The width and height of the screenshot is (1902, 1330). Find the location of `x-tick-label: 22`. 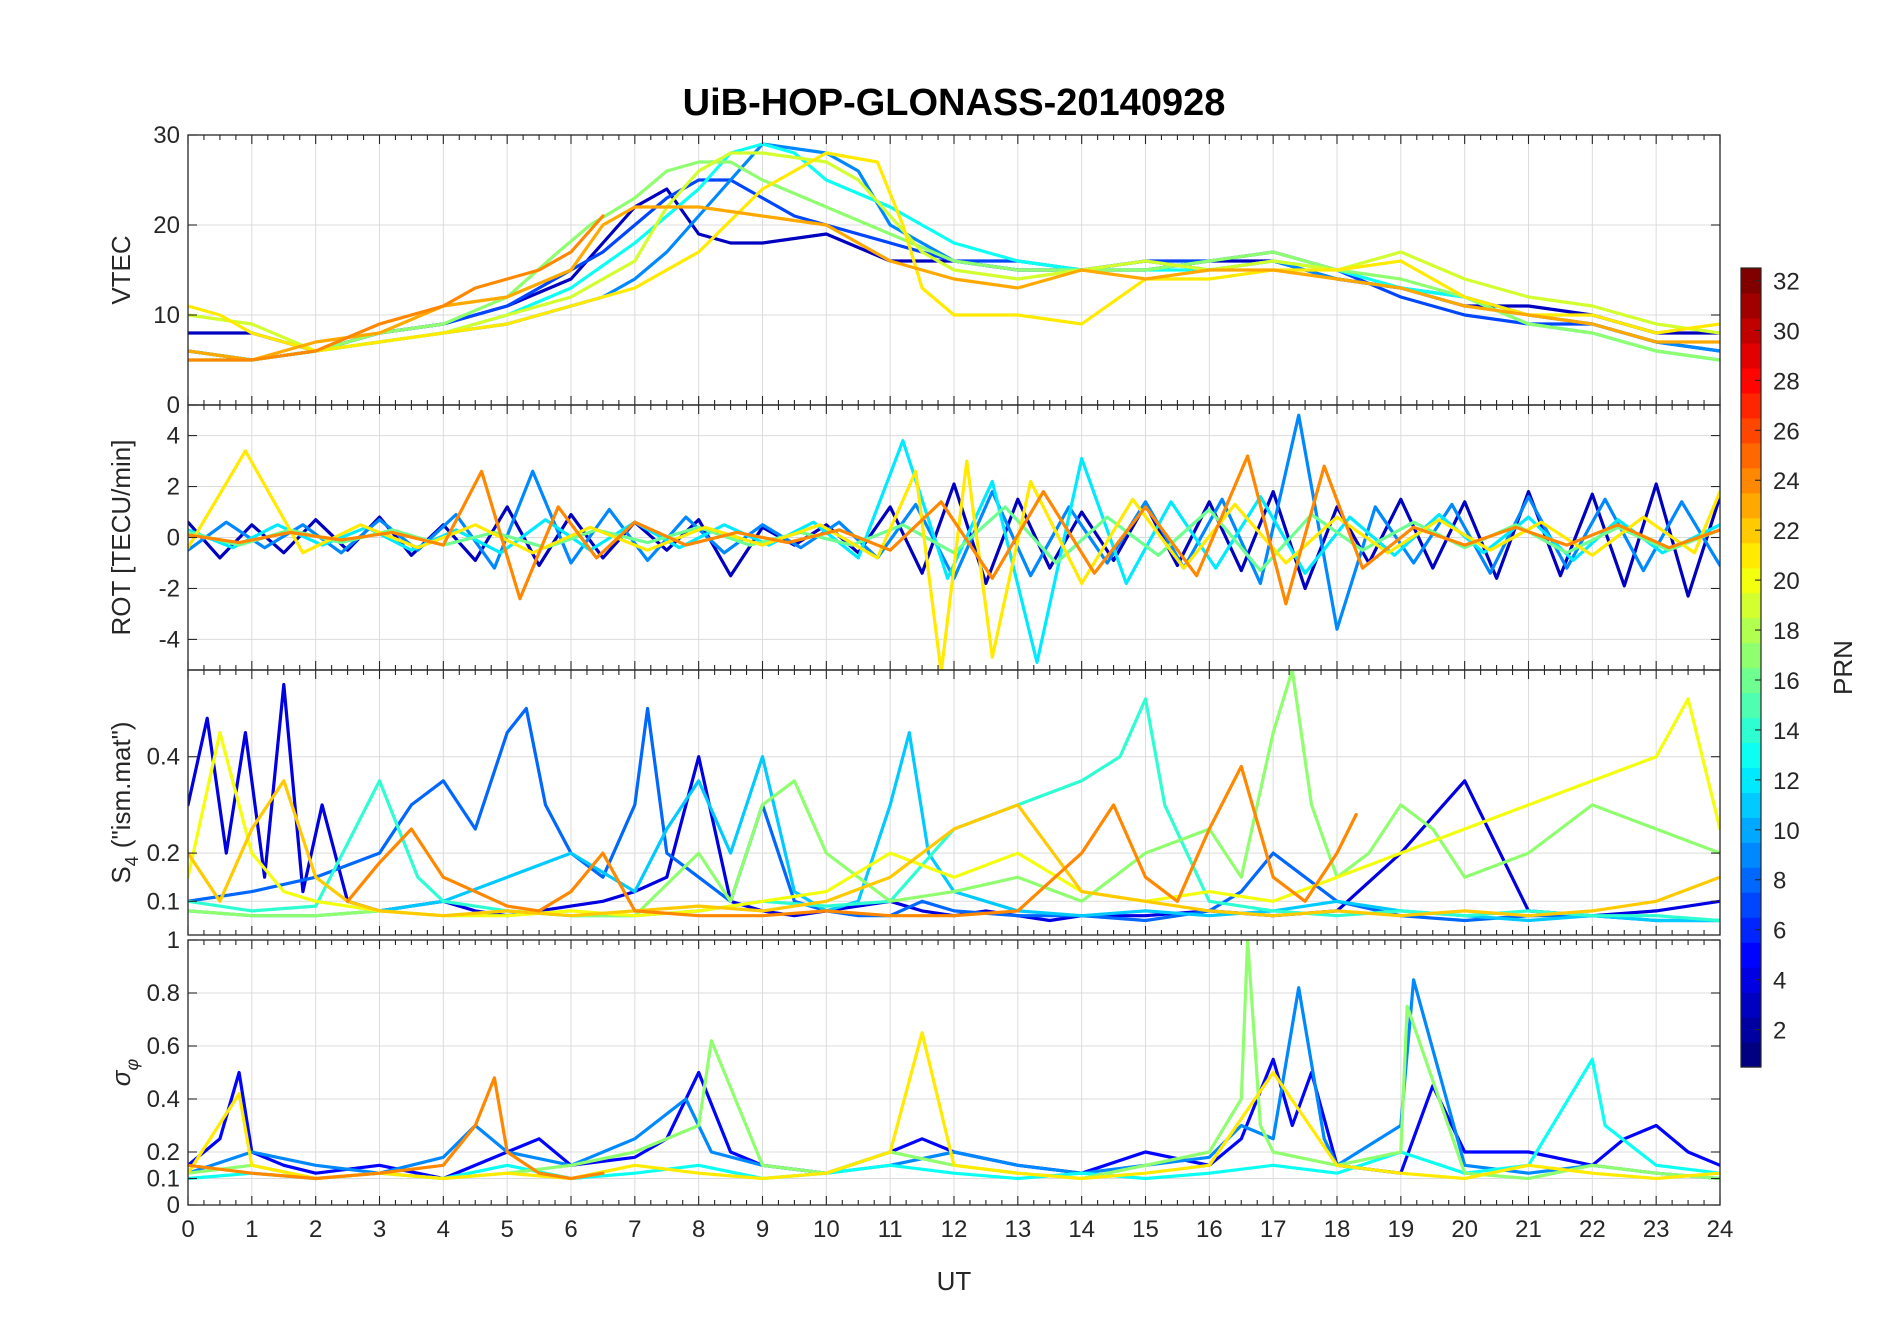

x-tick-label: 22 is located at coordinates (1592, 1229).